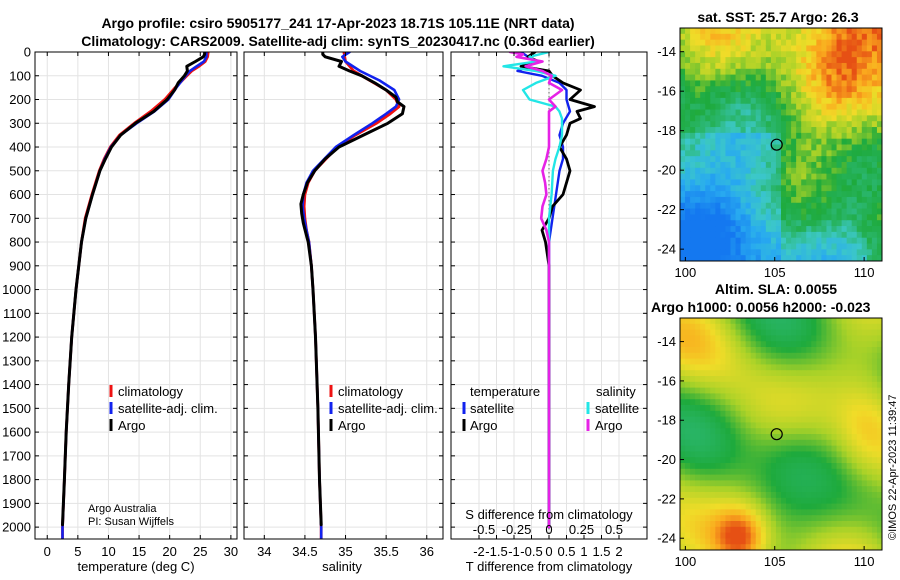 The height and width of the screenshot is (580, 900). I want to click on legend-s-satellite-label: satellite, so click(617, 408).